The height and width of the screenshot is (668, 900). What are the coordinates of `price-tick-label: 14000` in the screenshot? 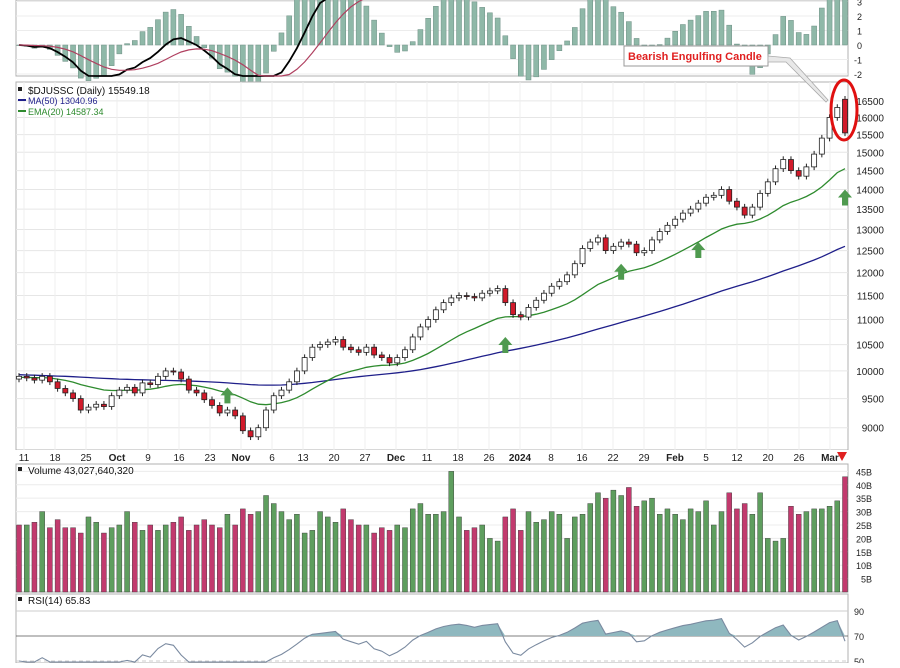 It's located at (870, 191).